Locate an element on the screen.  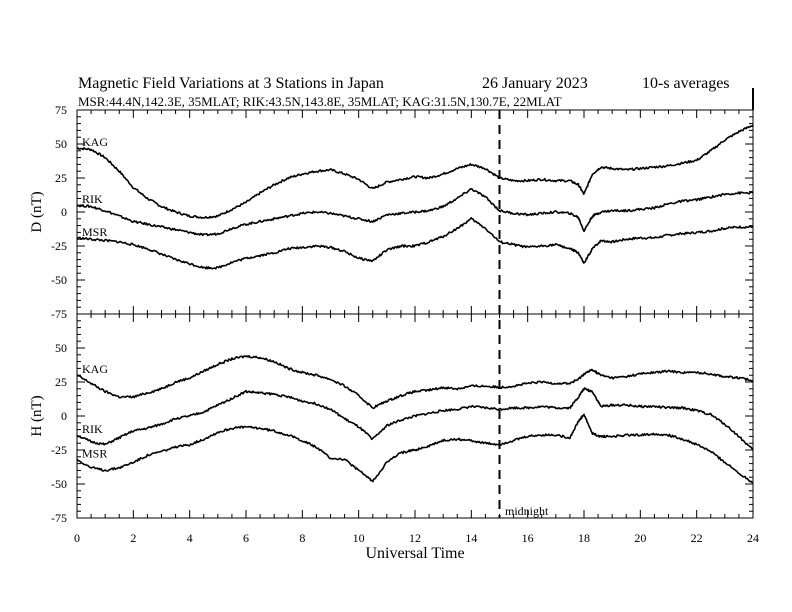
midnight-label: midnight is located at coordinates (527, 511).